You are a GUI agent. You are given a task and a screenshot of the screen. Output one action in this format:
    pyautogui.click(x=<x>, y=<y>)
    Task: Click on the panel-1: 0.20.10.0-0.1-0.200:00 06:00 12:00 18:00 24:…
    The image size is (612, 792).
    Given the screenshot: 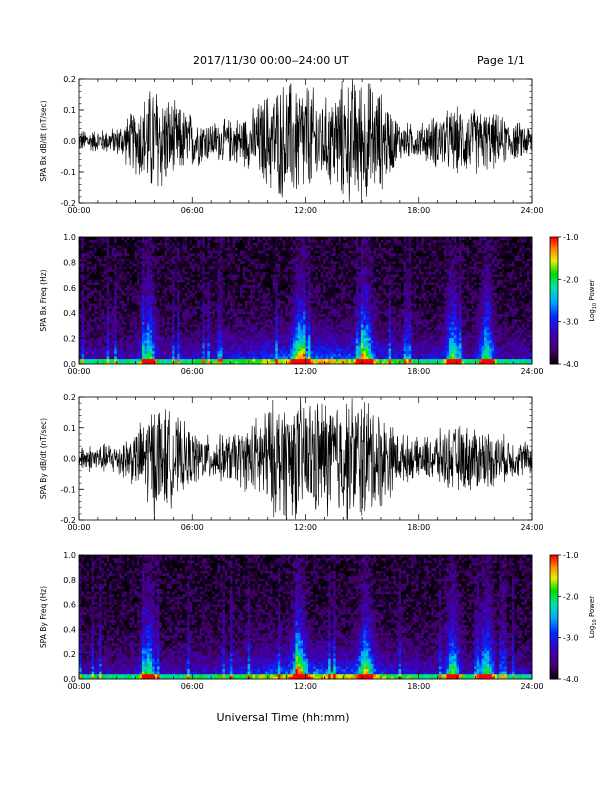 What is the action you would take?
    pyautogui.click(x=291, y=145)
    